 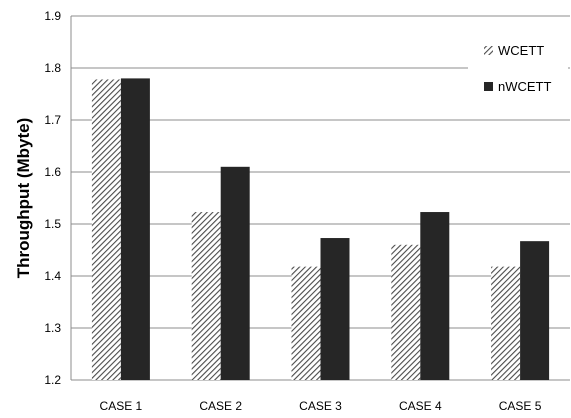 What do you see at coordinates (52, 172) in the screenshot?
I see `y-tick-label: 1.6` at bounding box center [52, 172].